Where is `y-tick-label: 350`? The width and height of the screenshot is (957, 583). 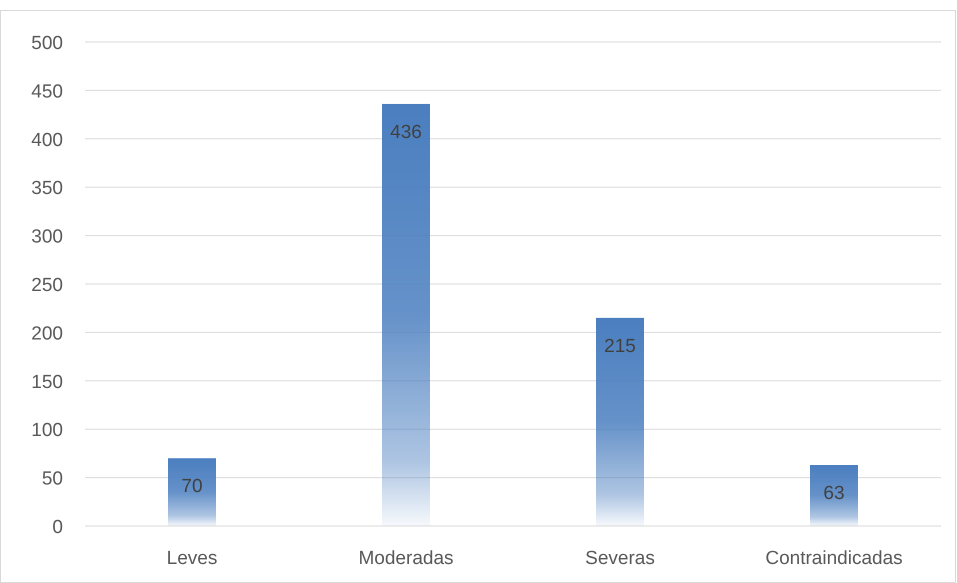
y-tick-label: 350 is located at coordinates (47, 189).